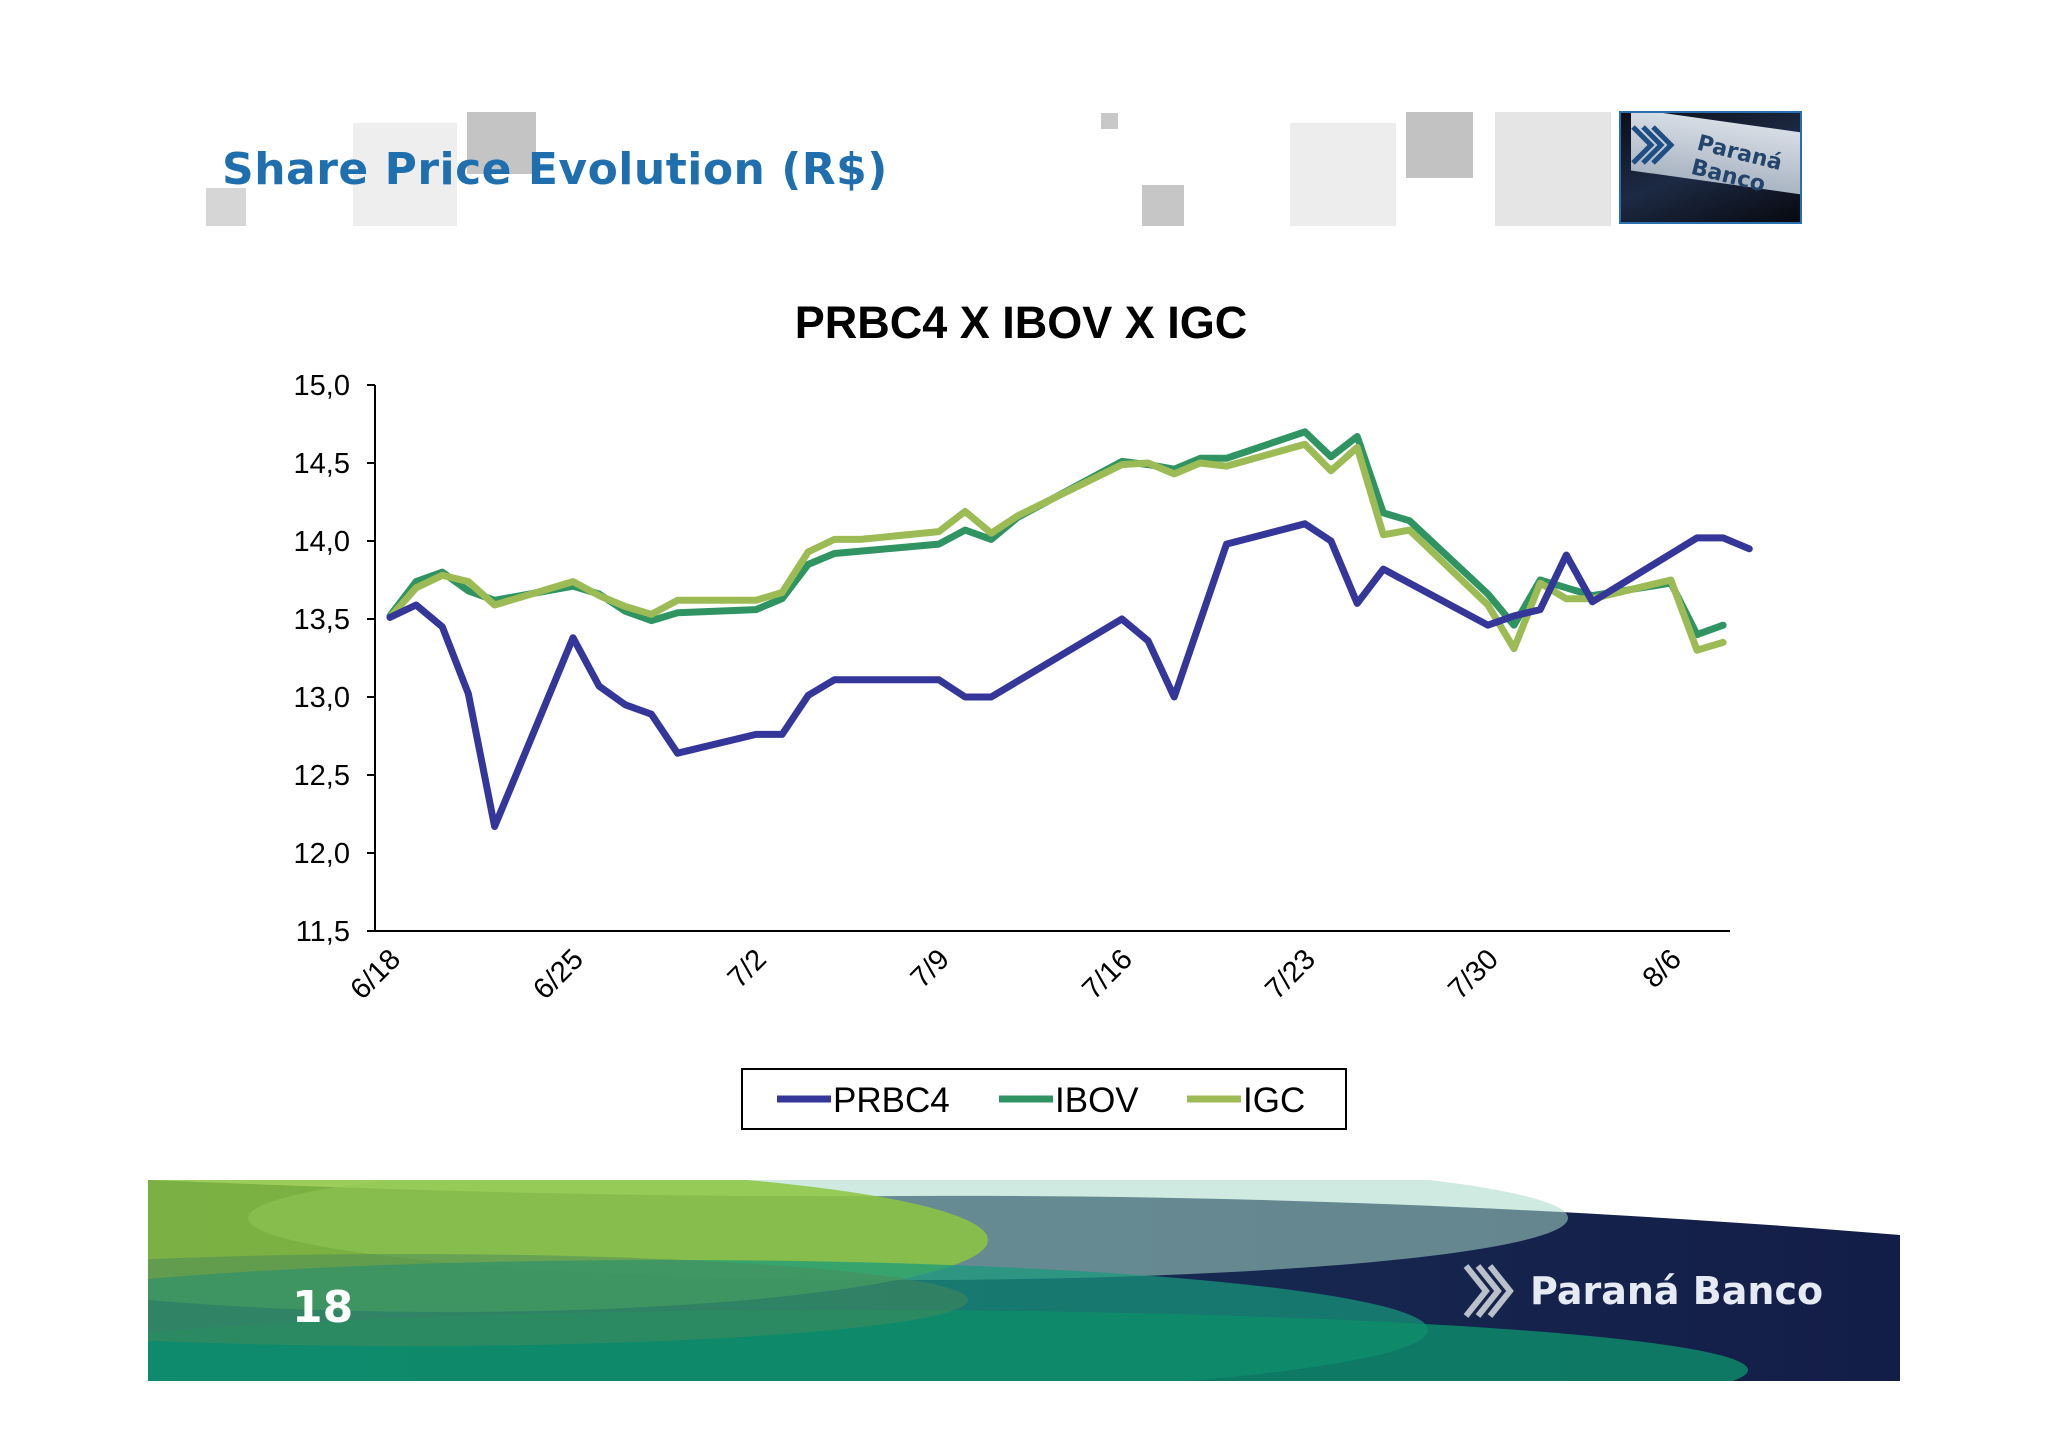 The image size is (2048, 1447). Describe the element at coordinates (323, 932) in the screenshot. I see `y-tick-label: 11,5` at that location.